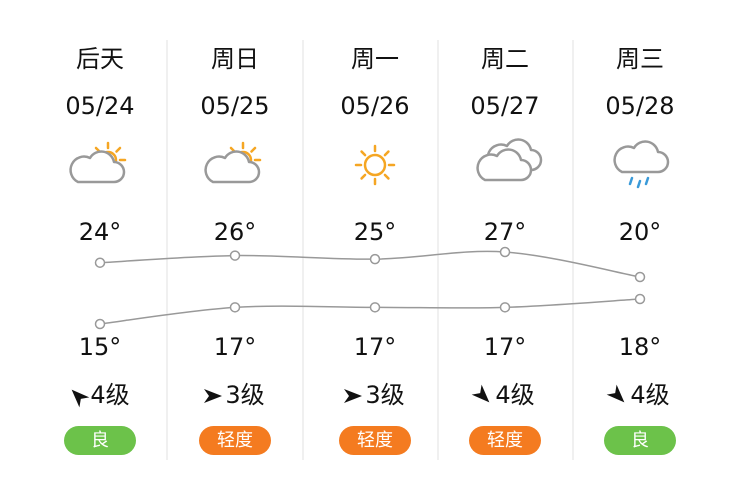  I want to click on date: 05/28, so click(639, 106).